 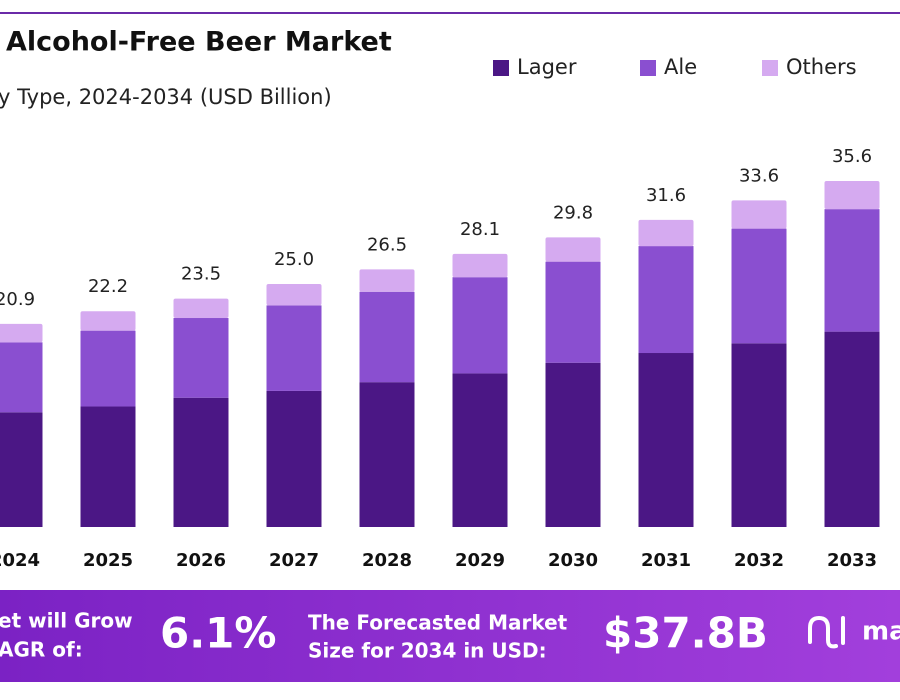 What do you see at coordinates (20, 560) in the screenshot?
I see `x-tick-label: 2024` at bounding box center [20, 560].